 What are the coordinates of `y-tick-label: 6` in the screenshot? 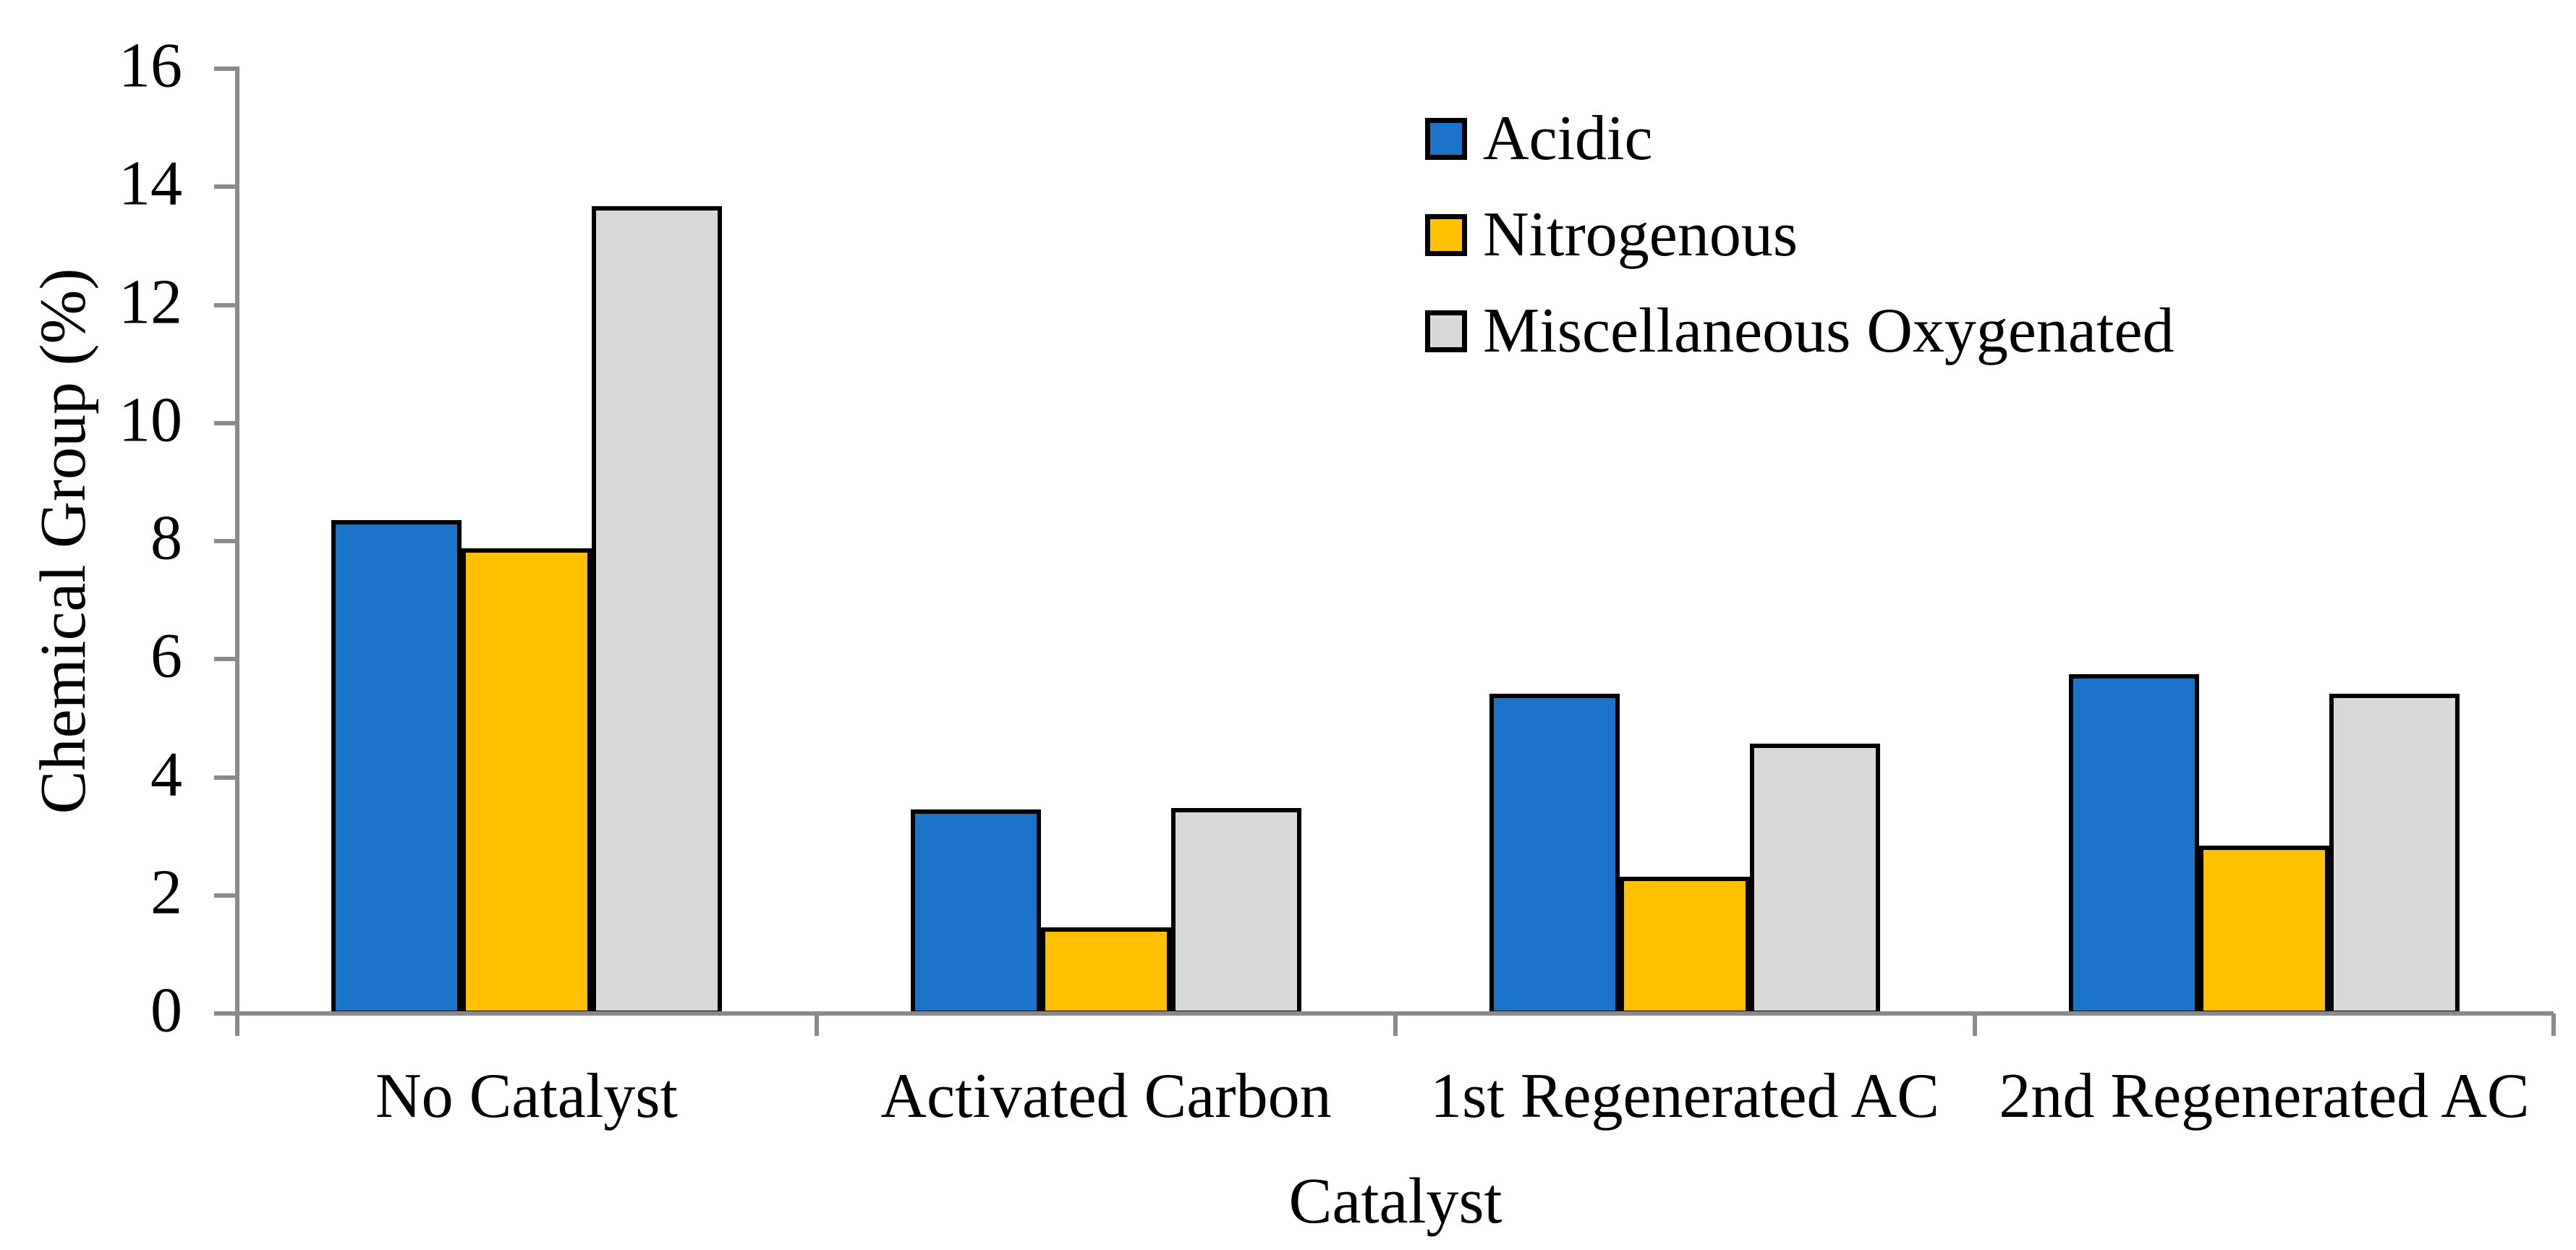 It's located at (166, 656).